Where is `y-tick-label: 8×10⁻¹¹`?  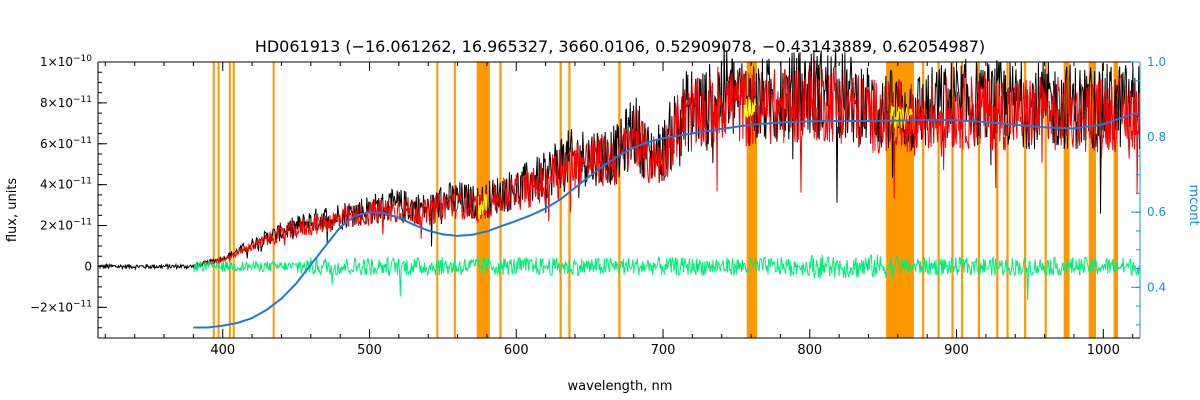
y-tick-label: 8×10⁻¹¹ is located at coordinates (66, 102).